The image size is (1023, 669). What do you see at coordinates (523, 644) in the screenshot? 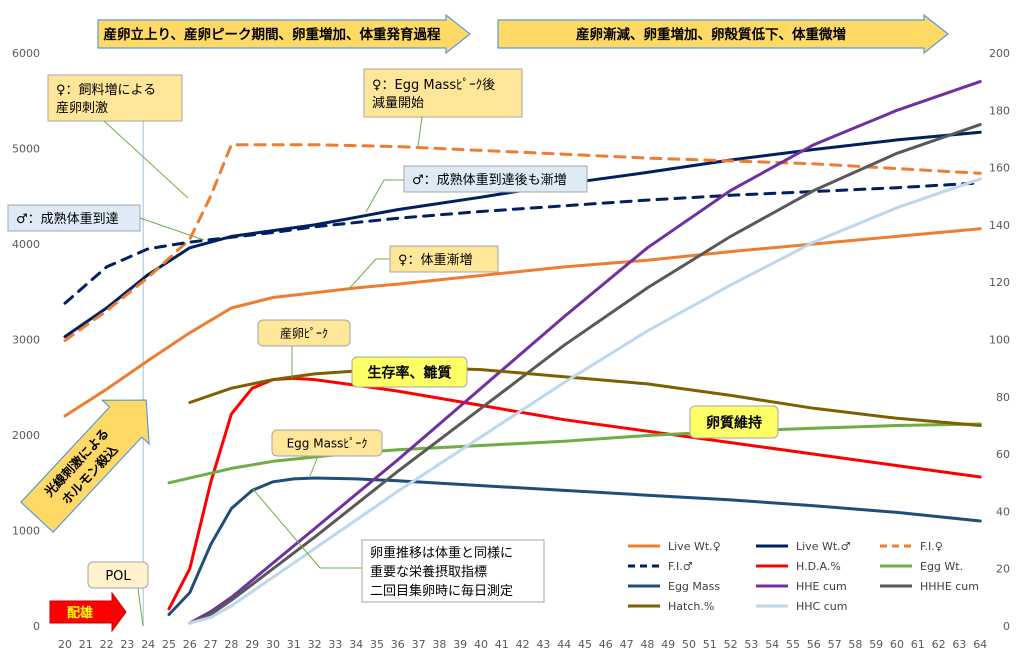
I see `x-tick-label: 42` at bounding box center [523, 644].